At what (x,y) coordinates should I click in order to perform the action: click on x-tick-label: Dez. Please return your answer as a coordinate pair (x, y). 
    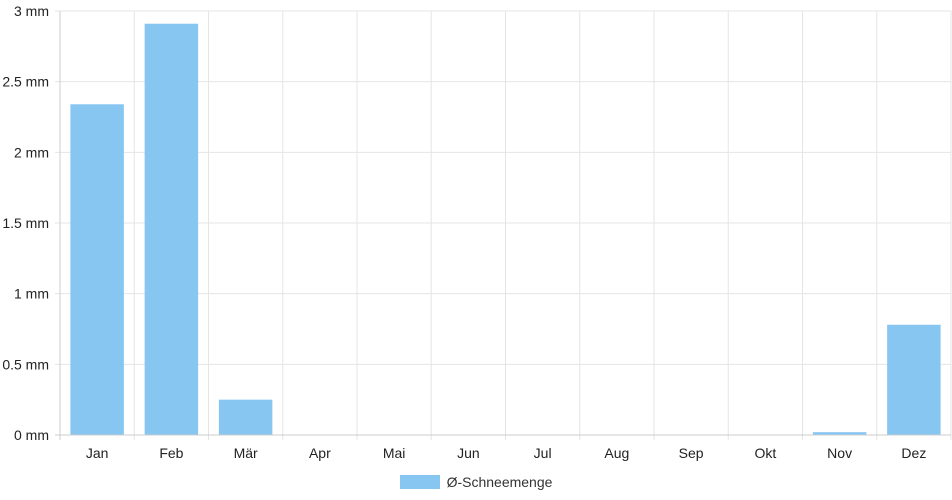
    Looking at the image, I should click on (913, 453).